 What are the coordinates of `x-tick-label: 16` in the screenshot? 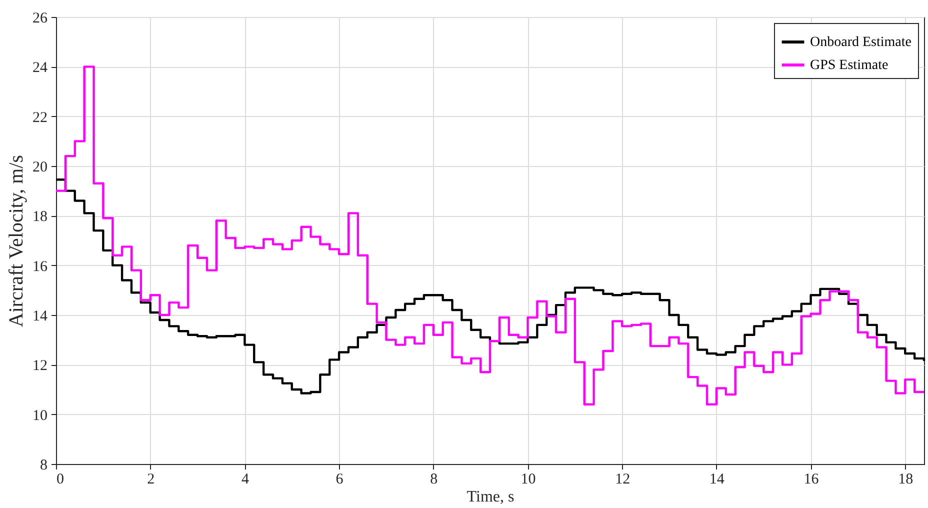 It's located at (812, 480).